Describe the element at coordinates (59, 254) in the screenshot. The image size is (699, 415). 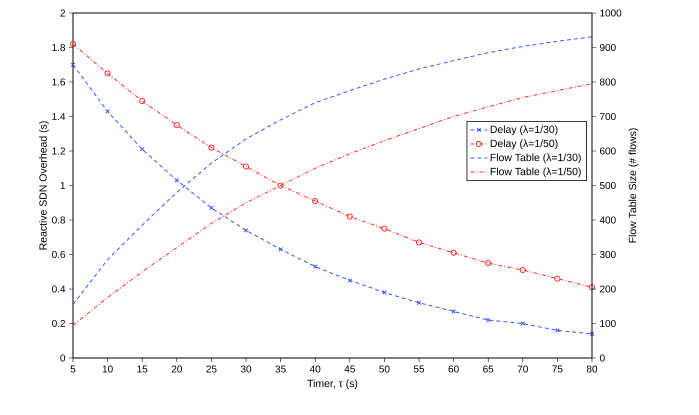
I see `y-tick-label: 0.6` at that location.